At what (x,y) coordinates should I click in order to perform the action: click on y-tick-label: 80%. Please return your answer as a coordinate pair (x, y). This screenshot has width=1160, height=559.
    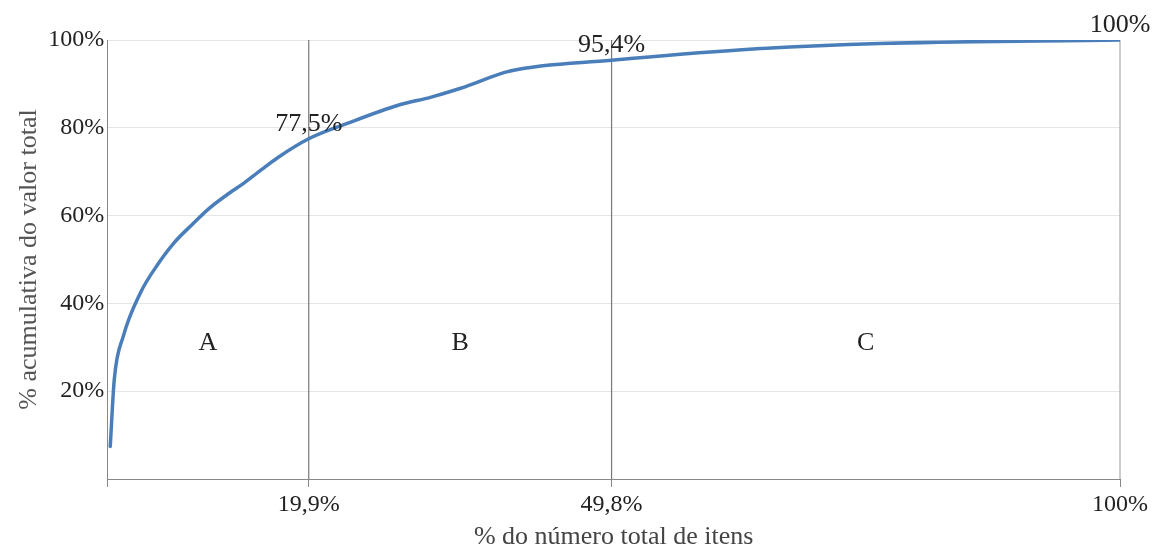
    Looking at the image, I should click on (82, 126).